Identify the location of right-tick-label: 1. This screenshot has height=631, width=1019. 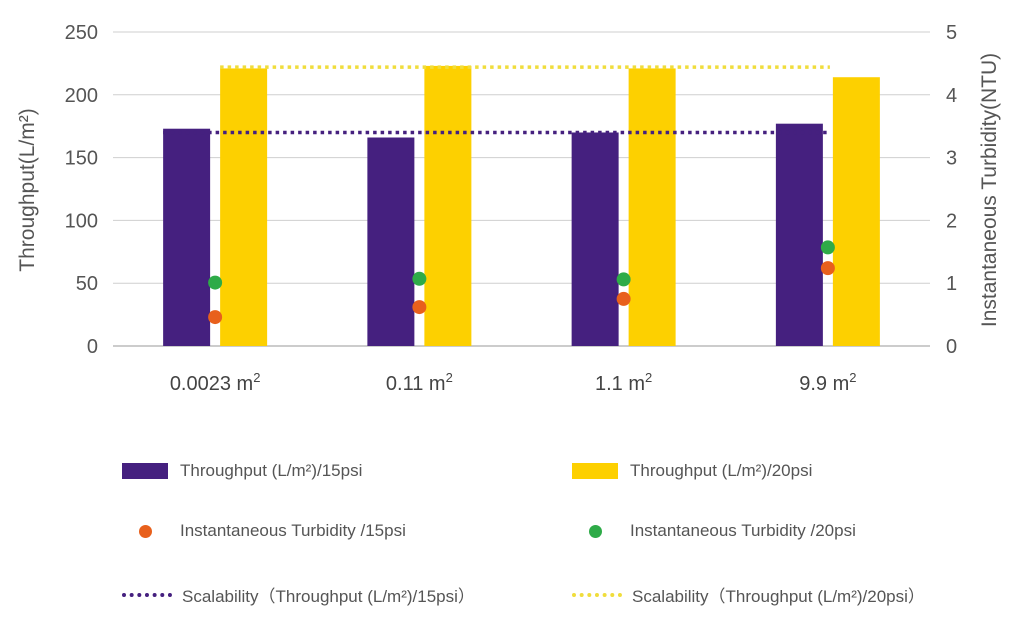
(951, 284).